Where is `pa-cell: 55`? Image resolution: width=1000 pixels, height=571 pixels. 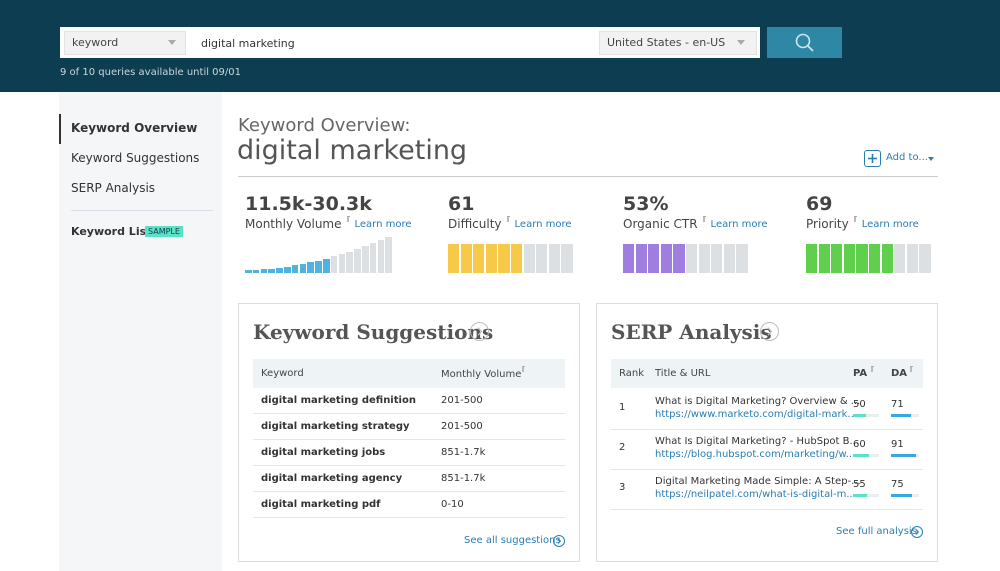
pa-cell: 55 is located at coordinates (859, 484).